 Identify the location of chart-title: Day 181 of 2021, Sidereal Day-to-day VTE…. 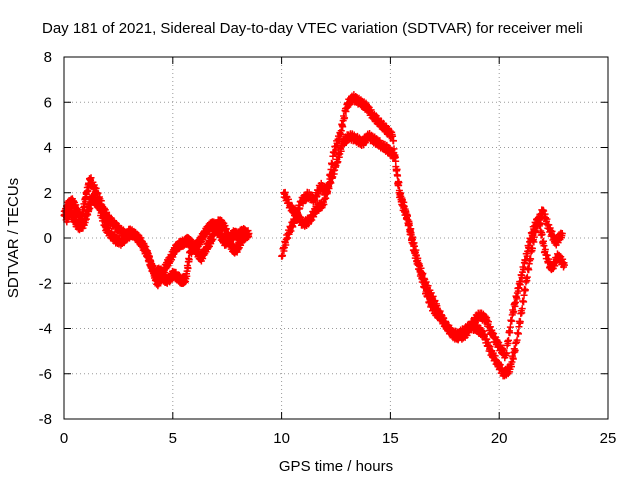
(312, 28).